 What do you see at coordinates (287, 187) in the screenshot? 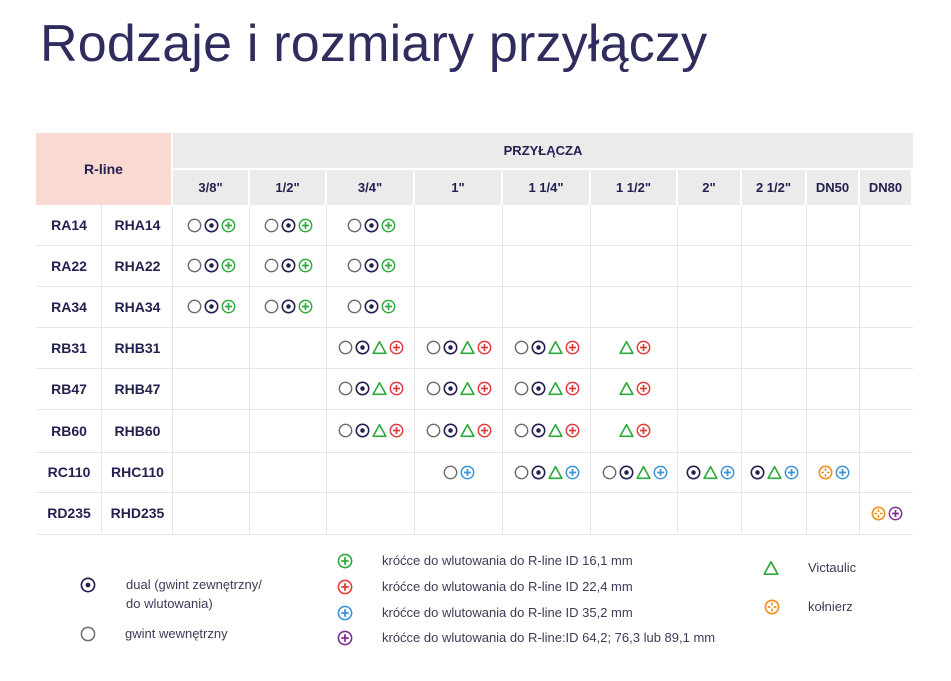
I see `size-header: 1/2"` at bounding box center [287, 187].